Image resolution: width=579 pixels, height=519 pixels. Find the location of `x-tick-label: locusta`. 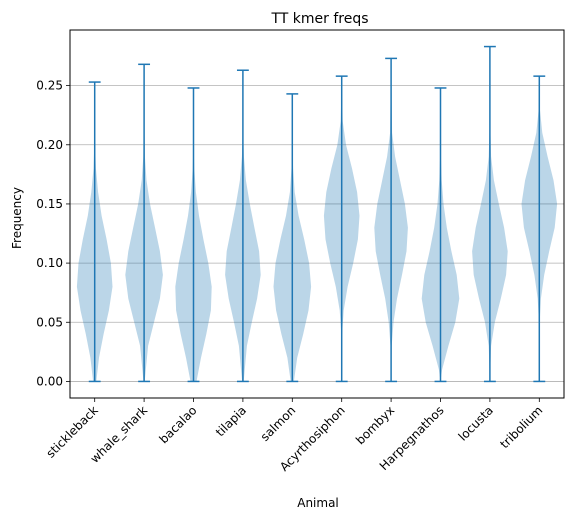

x-tick-label: locusta is located at coordinates (476, 423).